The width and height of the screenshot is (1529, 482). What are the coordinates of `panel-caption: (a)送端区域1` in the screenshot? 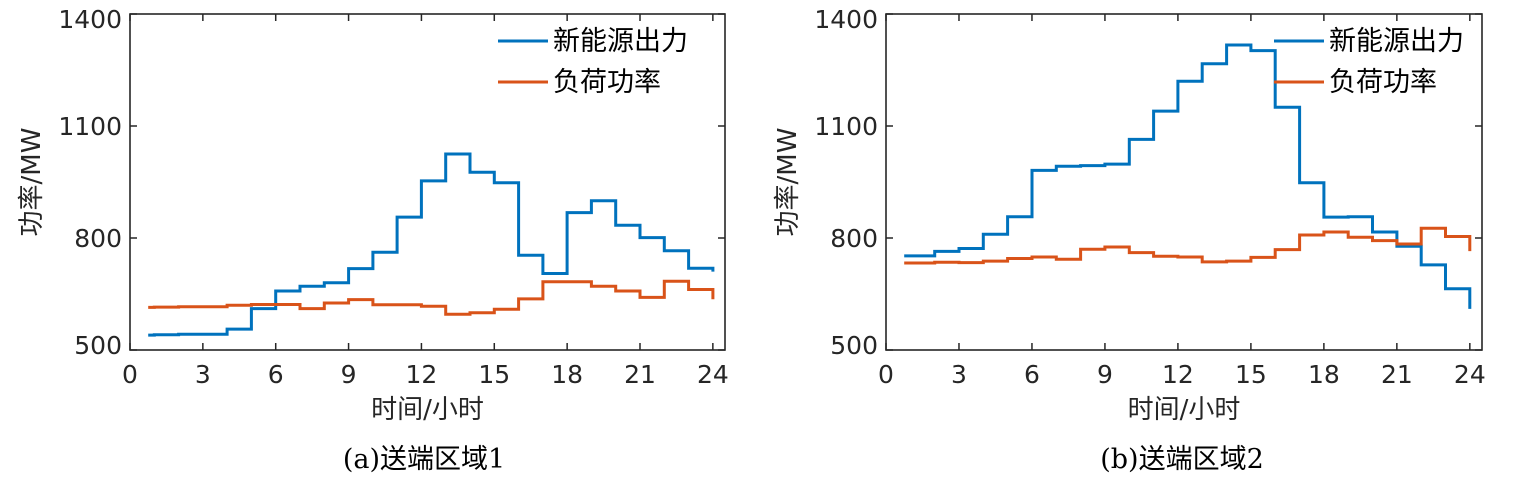 It's located at (424, 459).